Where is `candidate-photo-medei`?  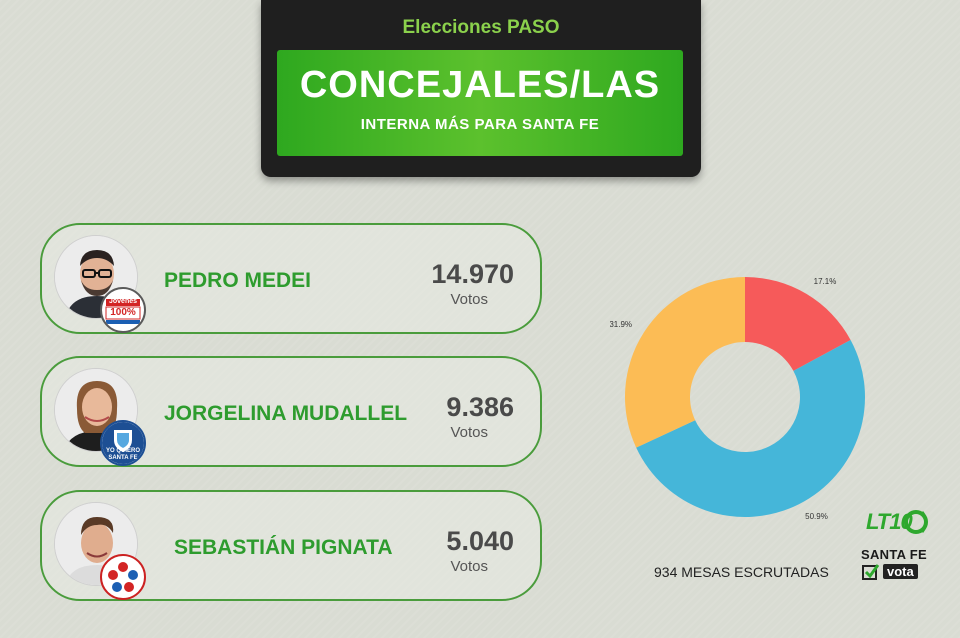
candidate-photo-medei is located at coordinates (96, 277).